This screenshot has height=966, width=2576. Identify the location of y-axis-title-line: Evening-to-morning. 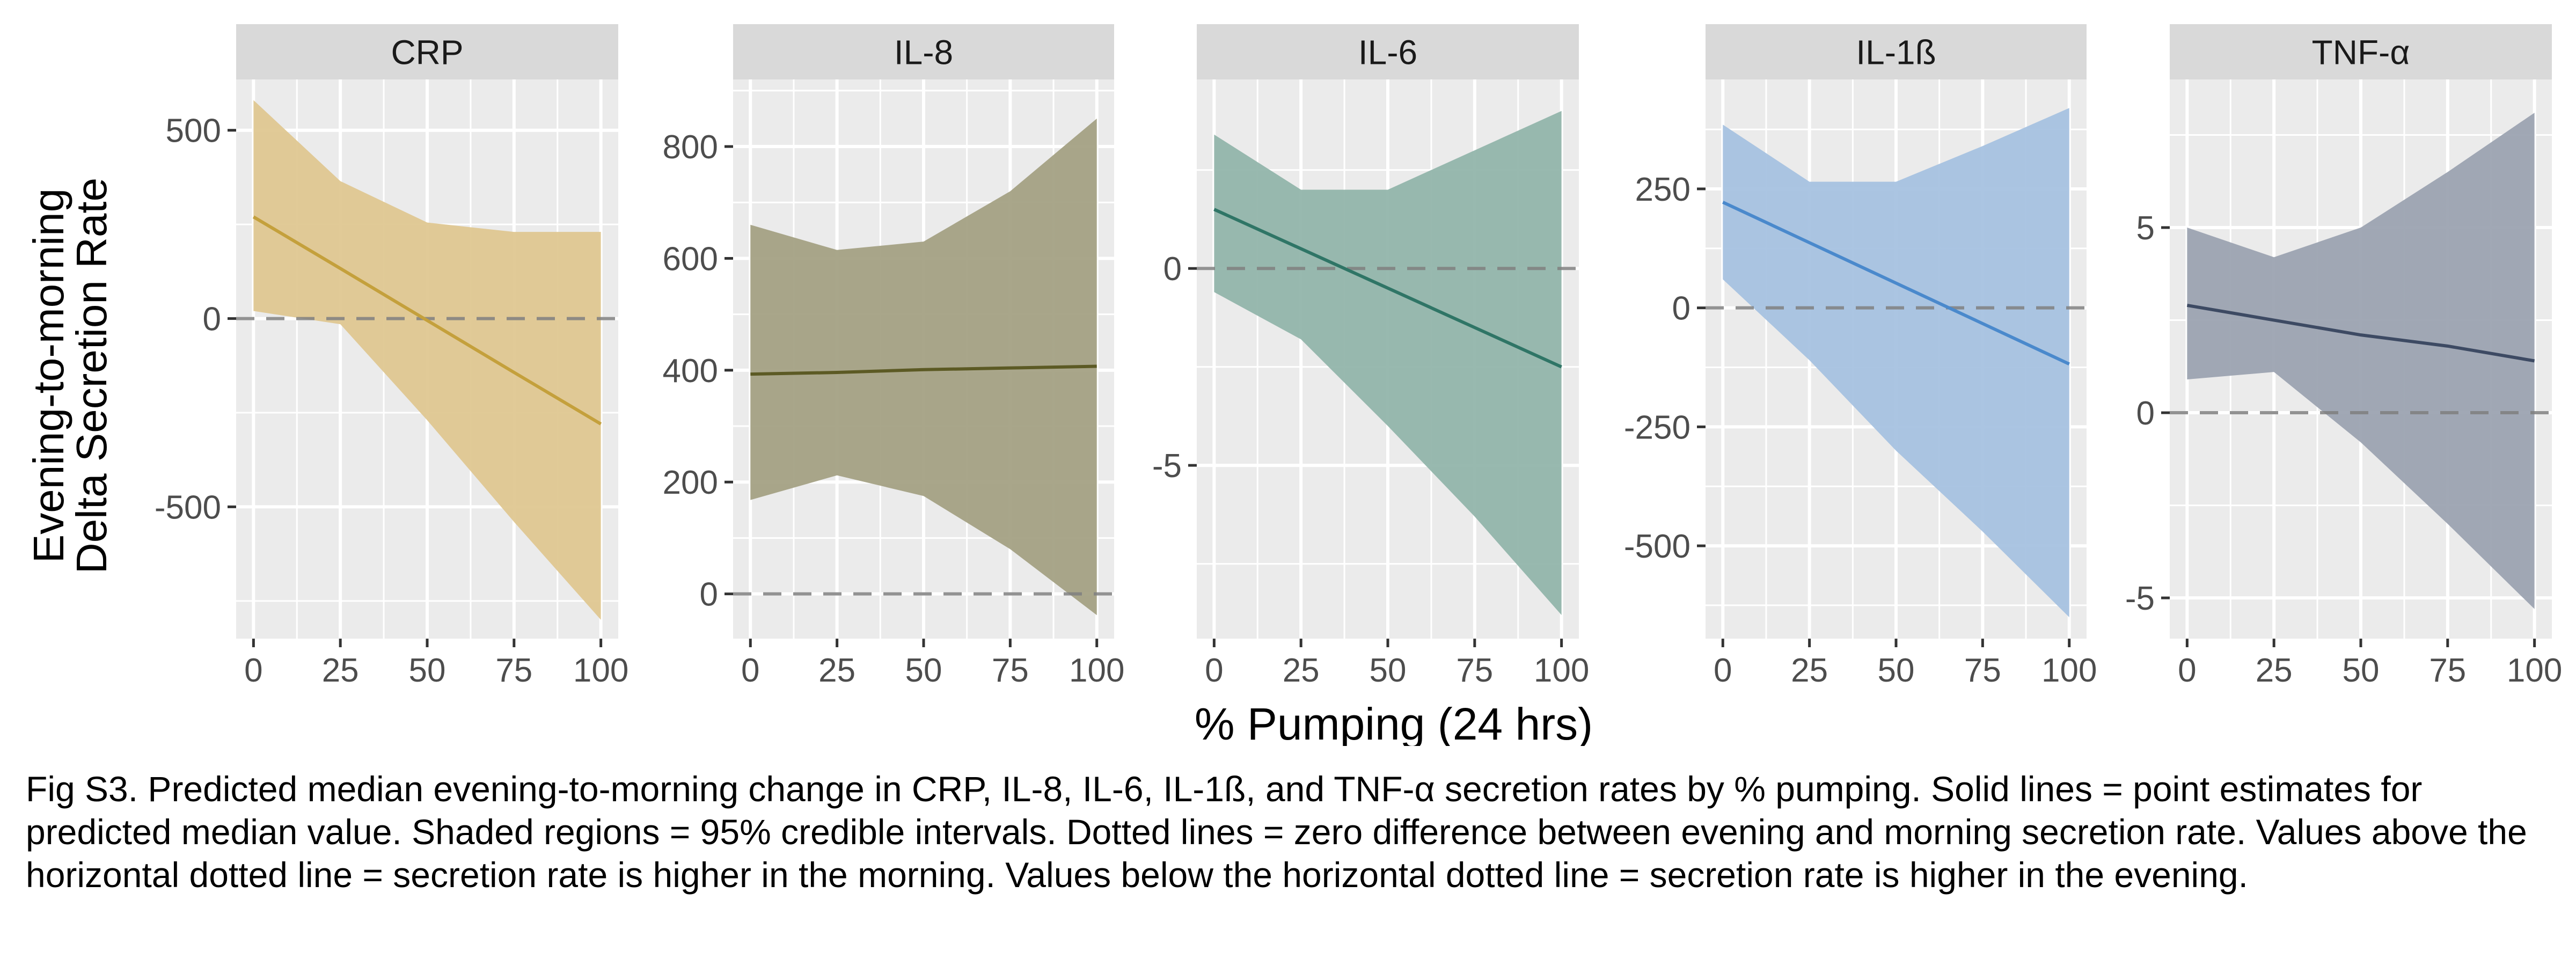
(48, 375).